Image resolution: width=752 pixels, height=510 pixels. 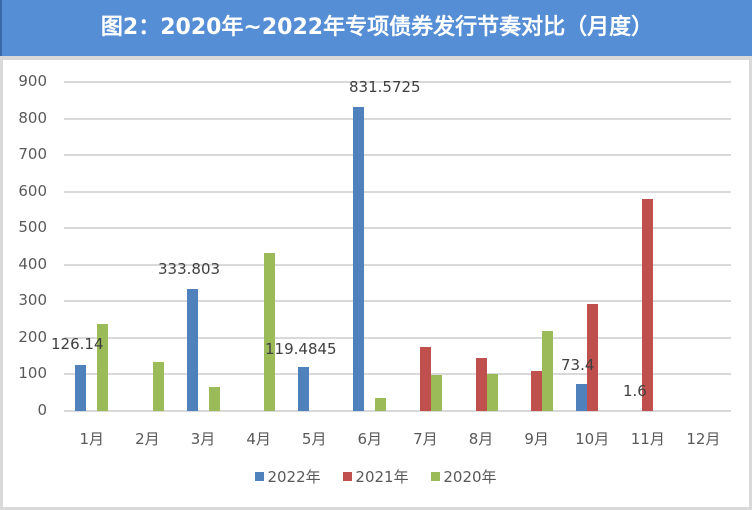 What do you see at coordinates (32, 336) in the screenshot?
I see `y-tick-label: 200` at bounding box center [32, 336].